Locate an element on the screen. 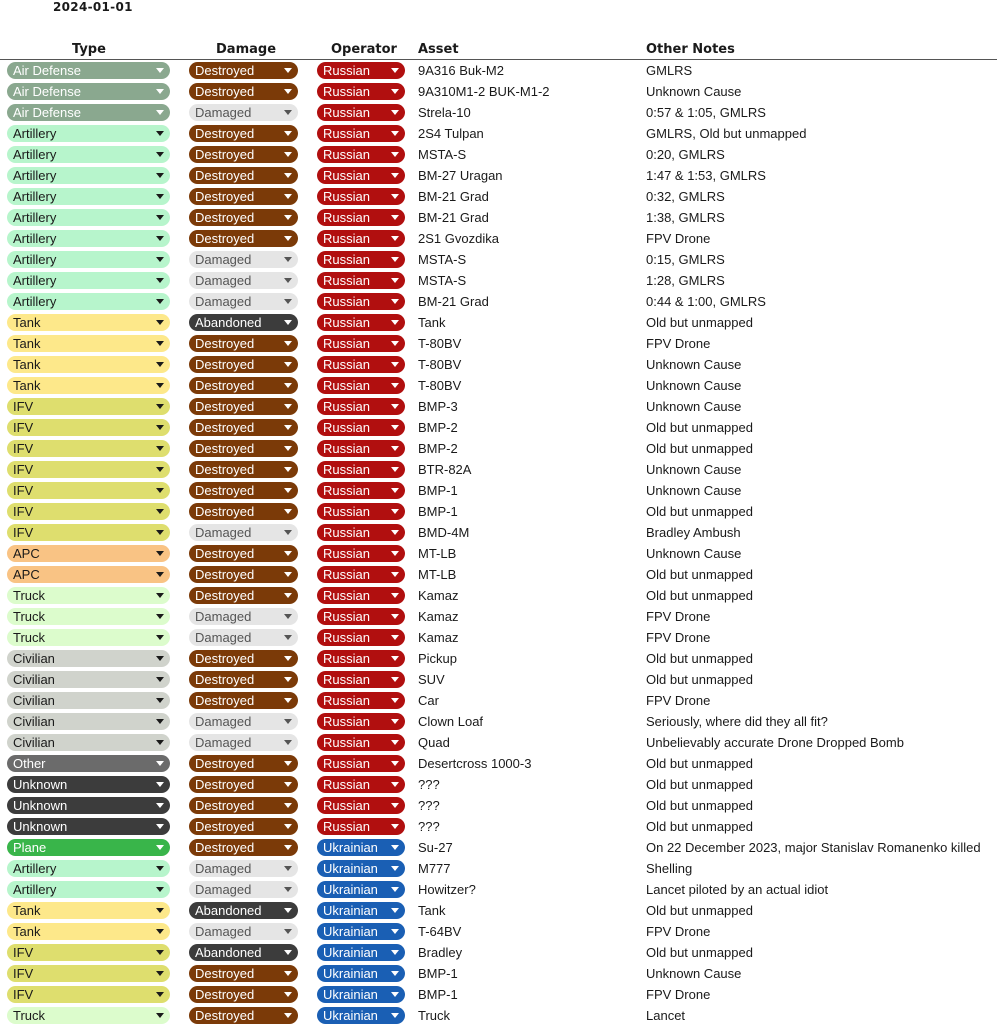 This screenshot has width=997, height=1026. type-dropdown: Unknown is located at coordinates (88, 784).